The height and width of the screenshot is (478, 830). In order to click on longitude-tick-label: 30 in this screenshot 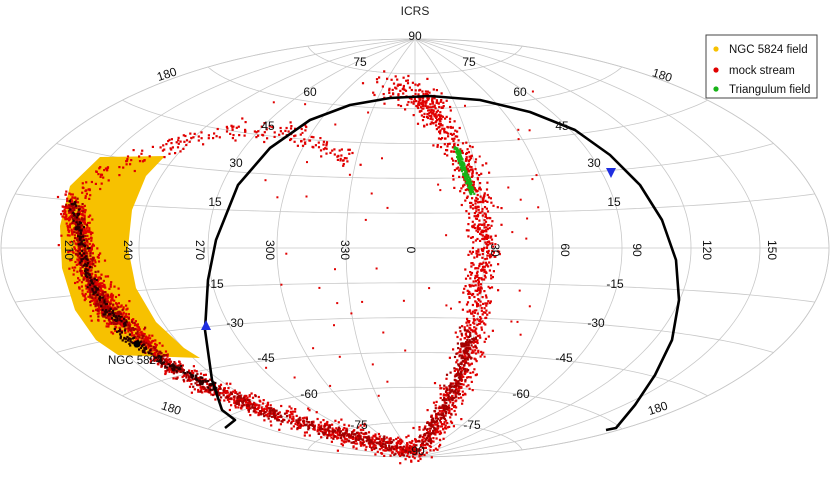, I will do `click(495, 250)`.